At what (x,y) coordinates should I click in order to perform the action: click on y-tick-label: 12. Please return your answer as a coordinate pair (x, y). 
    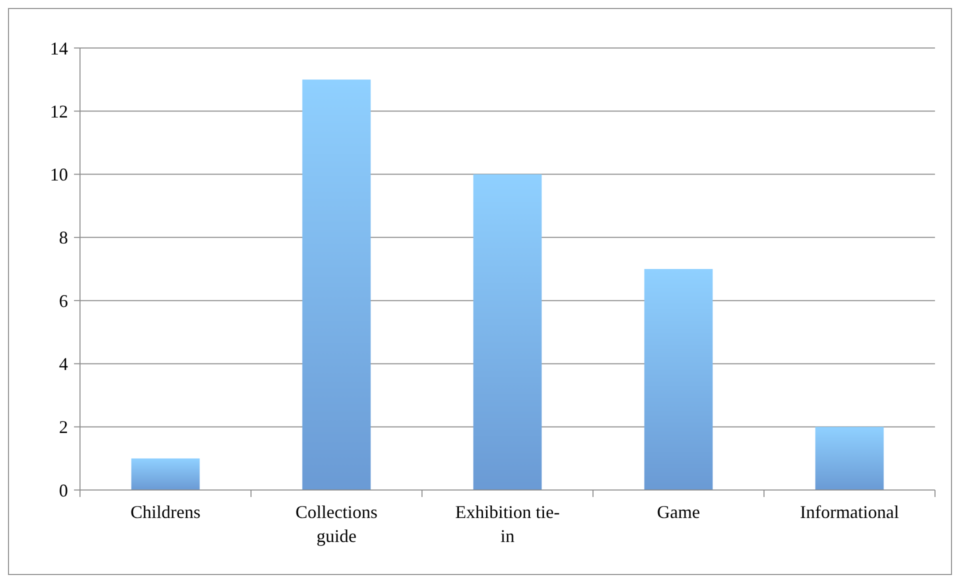
    Looking at the image, I should click on (59, 111).